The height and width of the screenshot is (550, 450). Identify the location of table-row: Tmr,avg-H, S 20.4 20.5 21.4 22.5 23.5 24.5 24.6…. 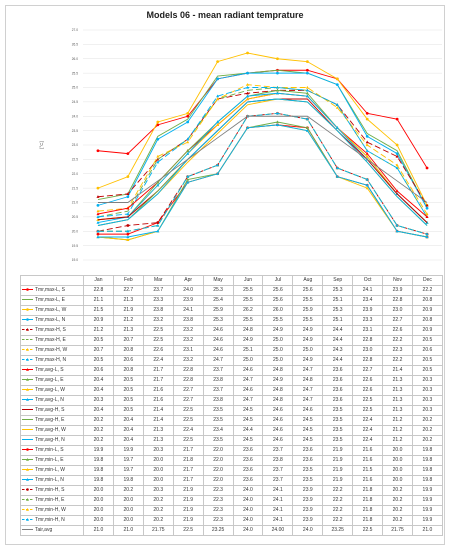
(231, 410).